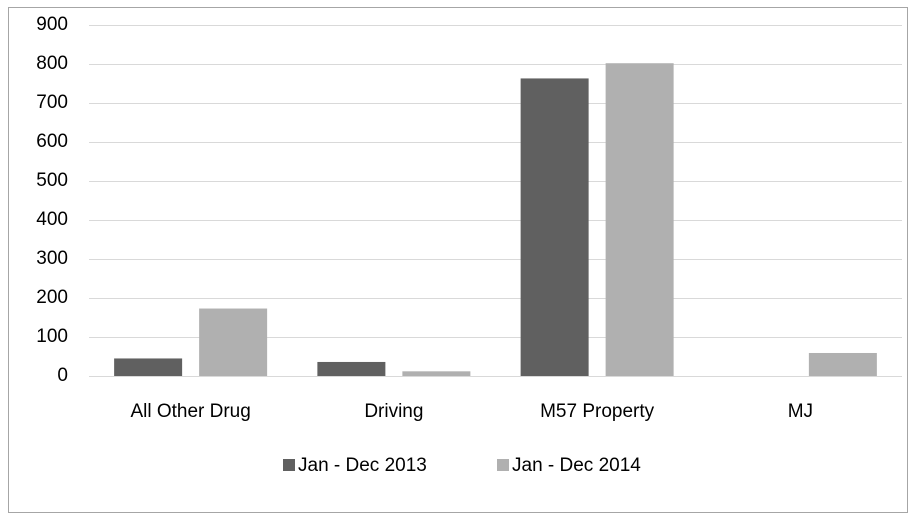 The width and height of the screenshot is (909, 522). Describe the element at coordinates (52, 336) in the screenshot. I see `y-tick-label: 100` at that location.